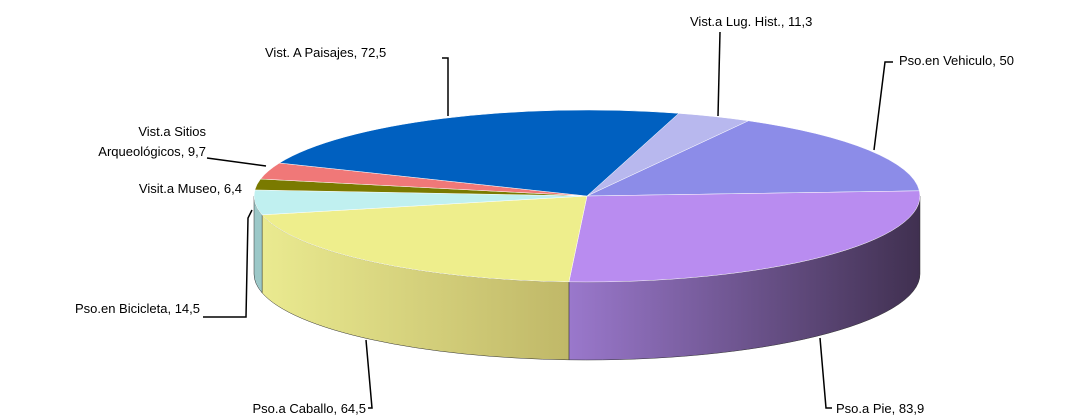 The height and width of the screenshot is (419, 1072). What do you see at coordinates (309, 408) in the screenshot?
I see `data-label: Pso.a Caballo, 64,5` at bounding box center [309, 408].